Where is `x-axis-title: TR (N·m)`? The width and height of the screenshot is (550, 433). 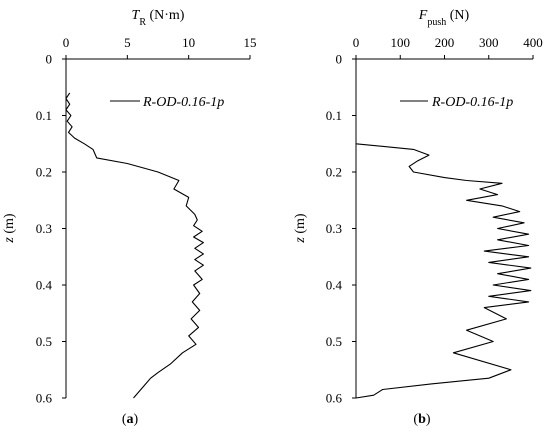
x-axis-title: TR (N·m) is located at coordinates (158, 18).